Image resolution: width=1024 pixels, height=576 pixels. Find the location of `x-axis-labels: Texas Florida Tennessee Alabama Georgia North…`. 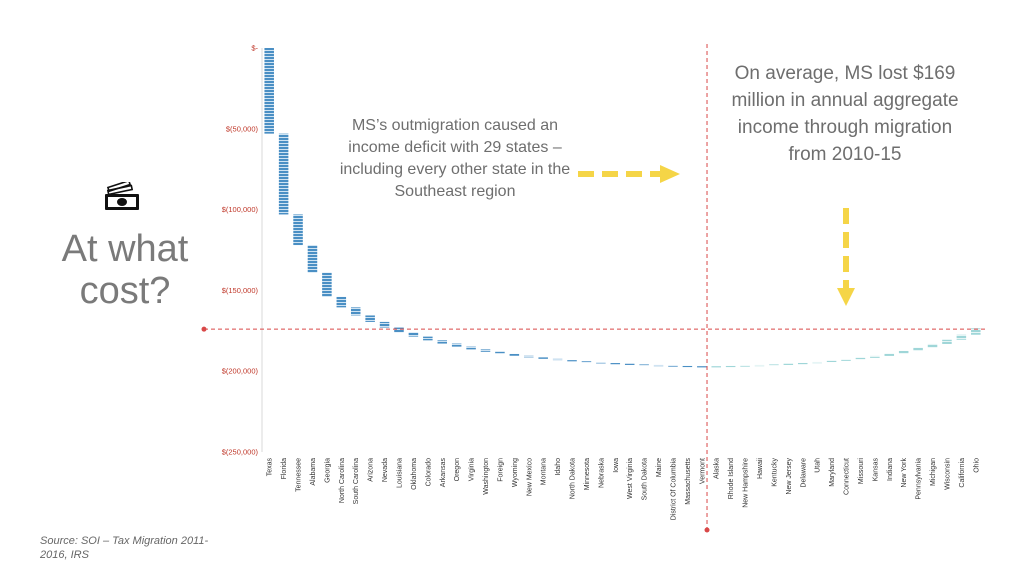

x-axis-labels: Texas Florida Tennessee Alabama Georgia North… is located at coordinates (624, 489).